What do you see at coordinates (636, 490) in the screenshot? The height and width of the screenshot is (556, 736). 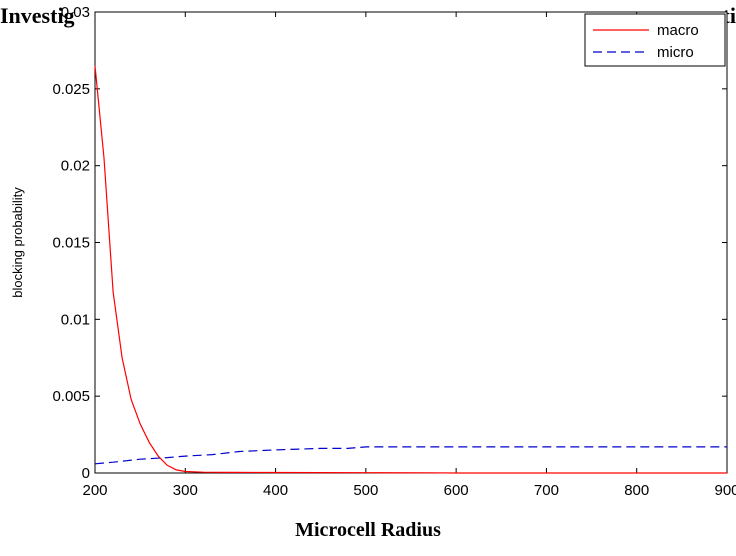 I see `x-tick-label: 800` at bounding box center [636, 490].